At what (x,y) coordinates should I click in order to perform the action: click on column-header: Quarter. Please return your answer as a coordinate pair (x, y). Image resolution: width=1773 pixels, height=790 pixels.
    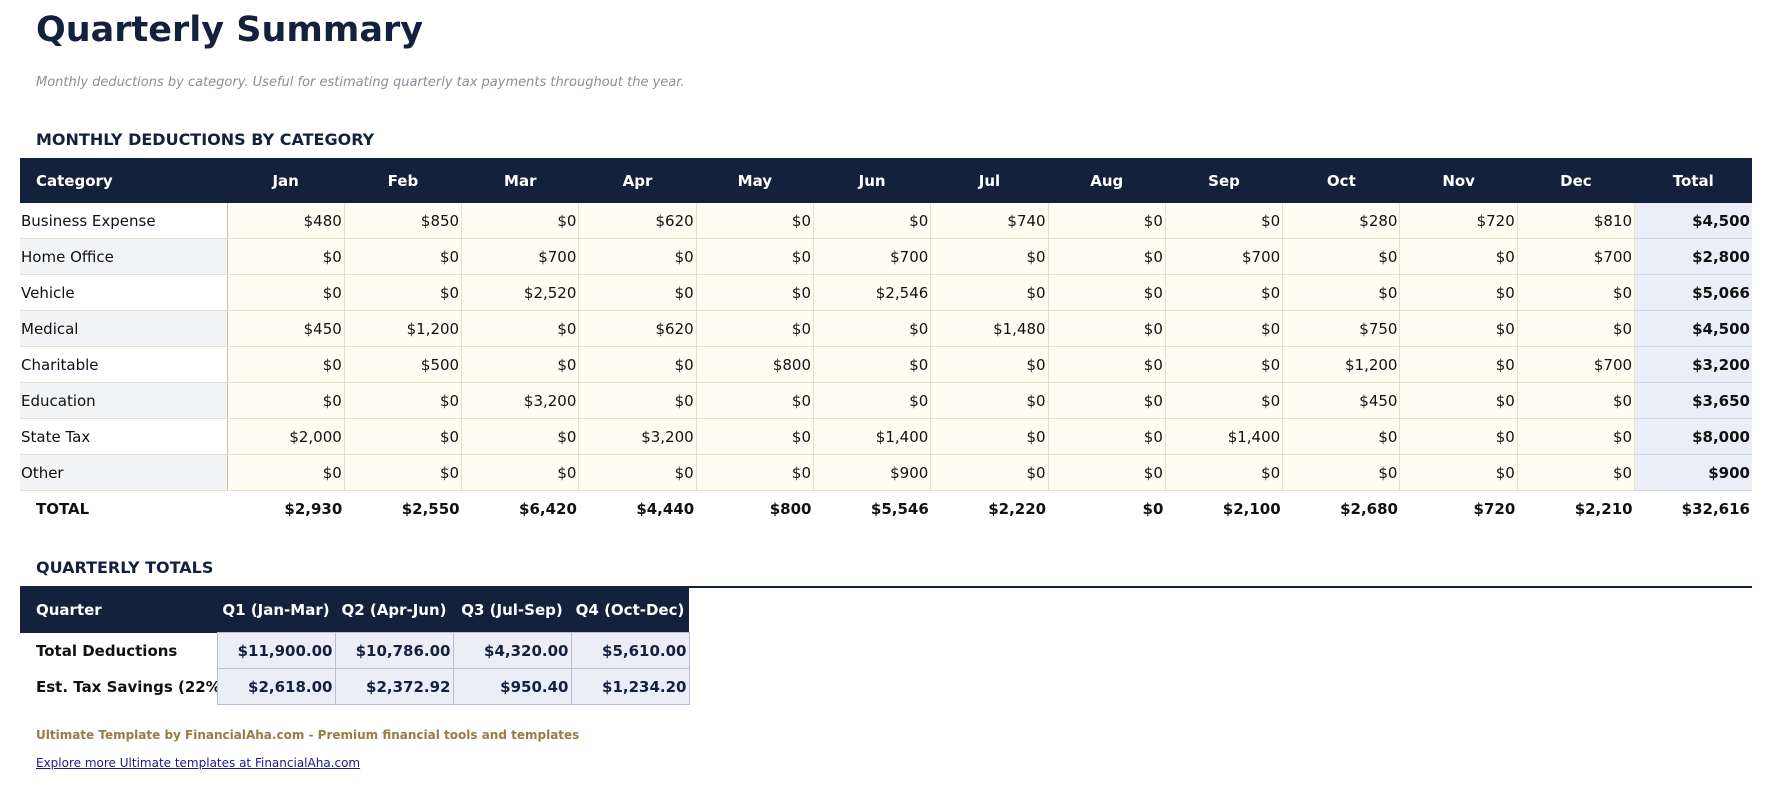
    Looking at the image, I should click on (118, 610).